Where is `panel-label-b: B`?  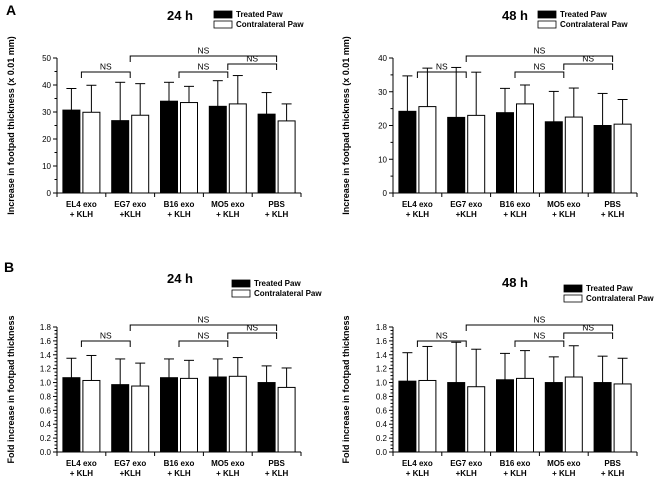
panel-label-b: B is located at coordinates (9, 267).